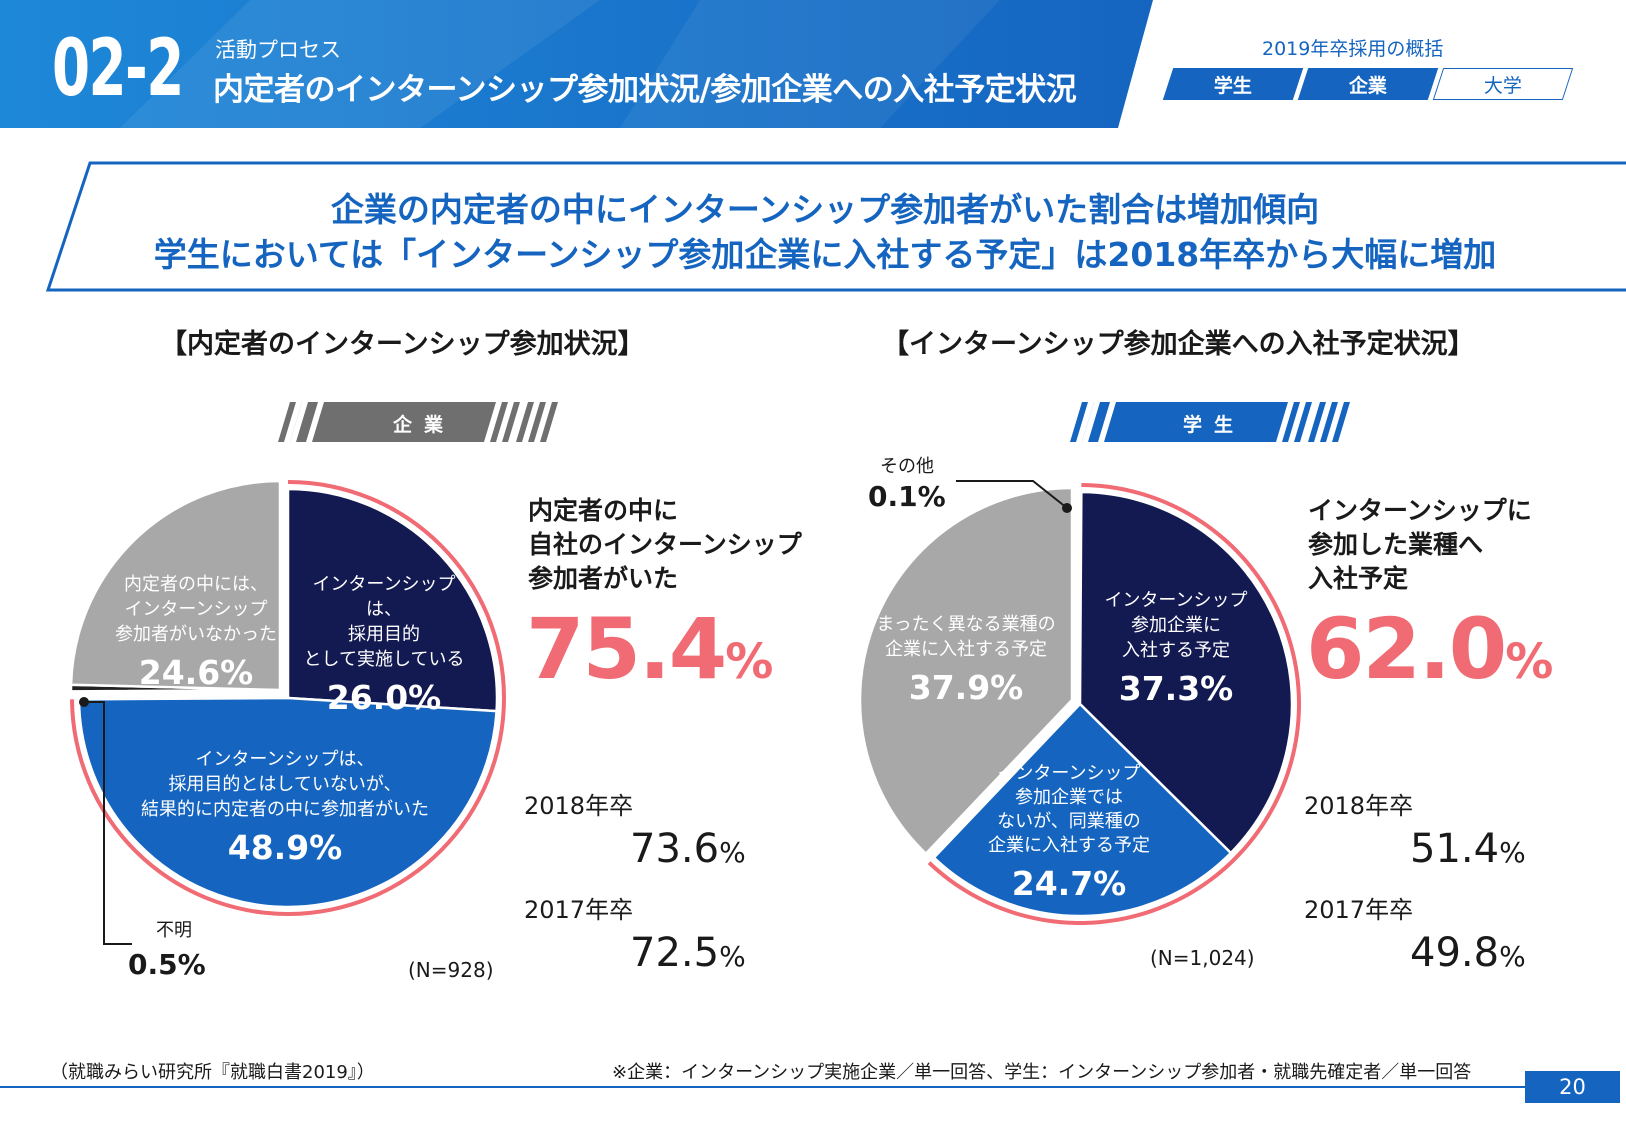 The width and height of the screenshot is (1626, 1125). Describe the element at coordinates (174, 930) in the screenshot. I see `callout-label-unknown: 不明` at that location.